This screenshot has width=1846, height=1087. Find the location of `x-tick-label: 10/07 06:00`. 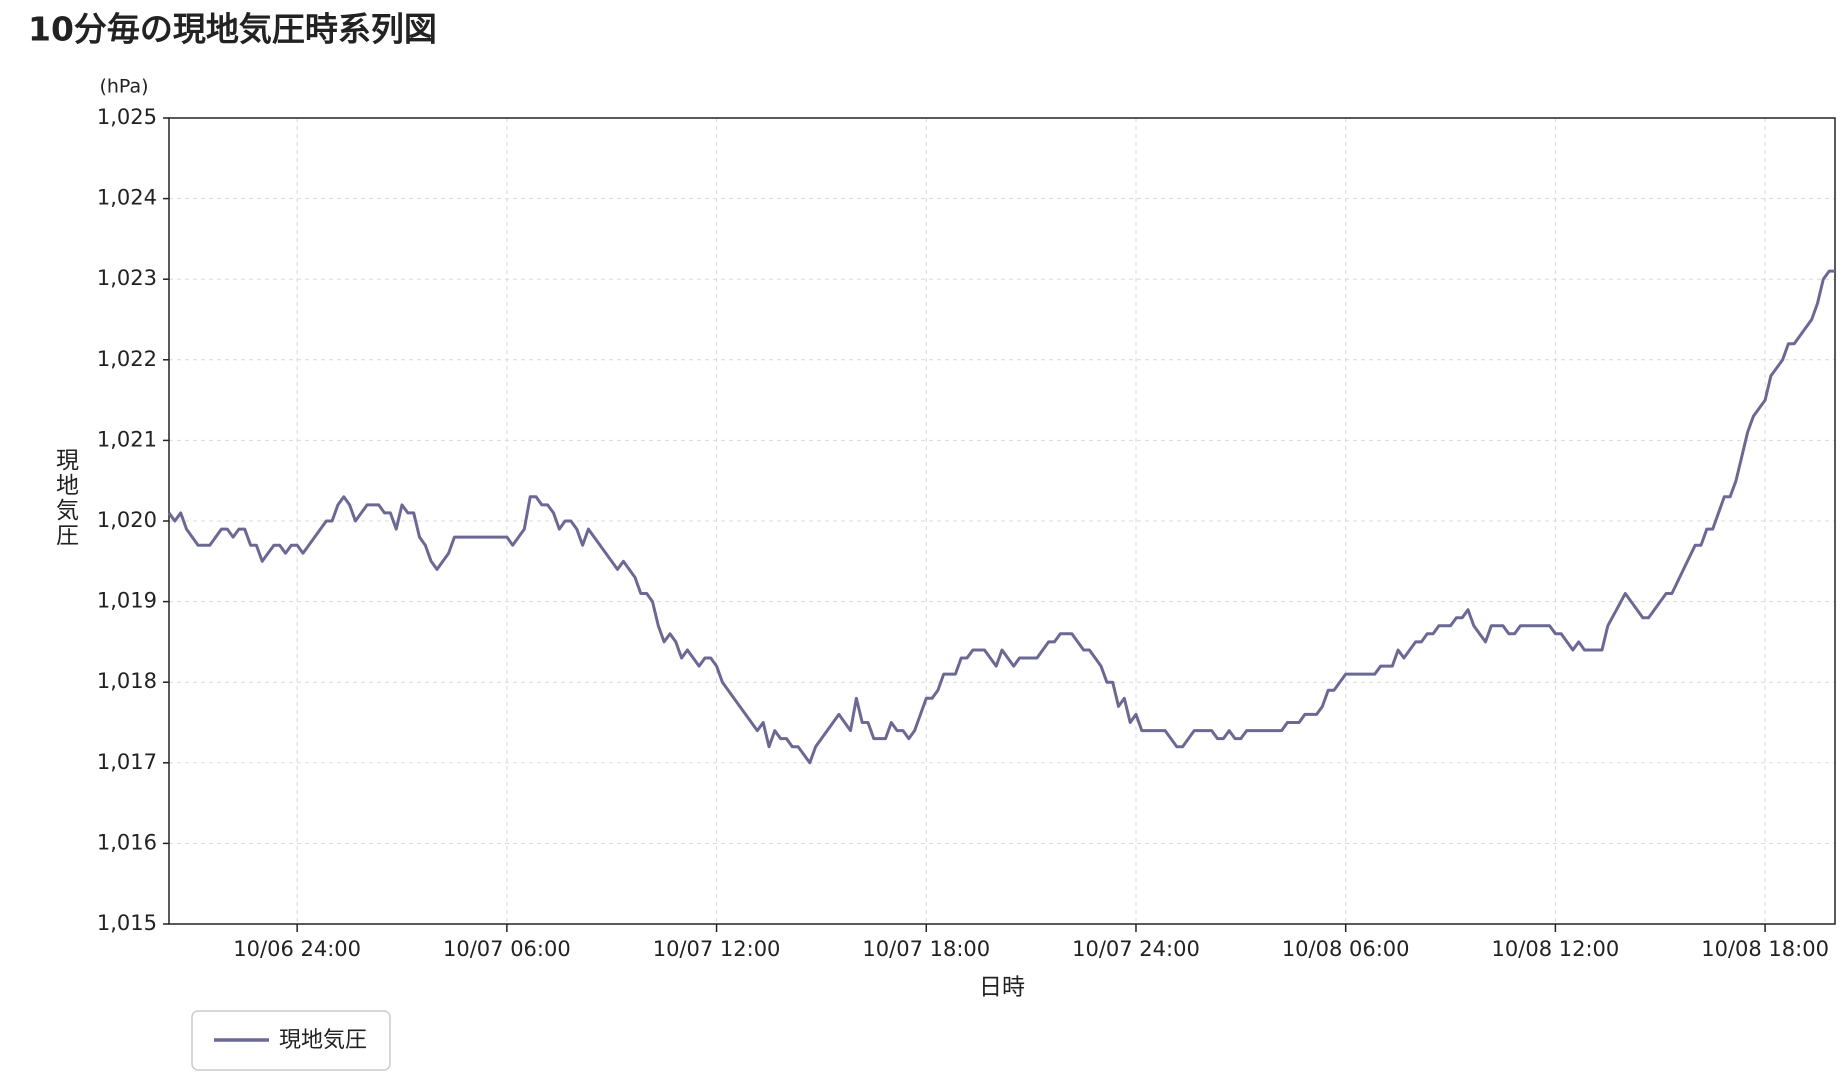

x-tick-label: 10/07 06:00 is located at coordinates (507, 949).